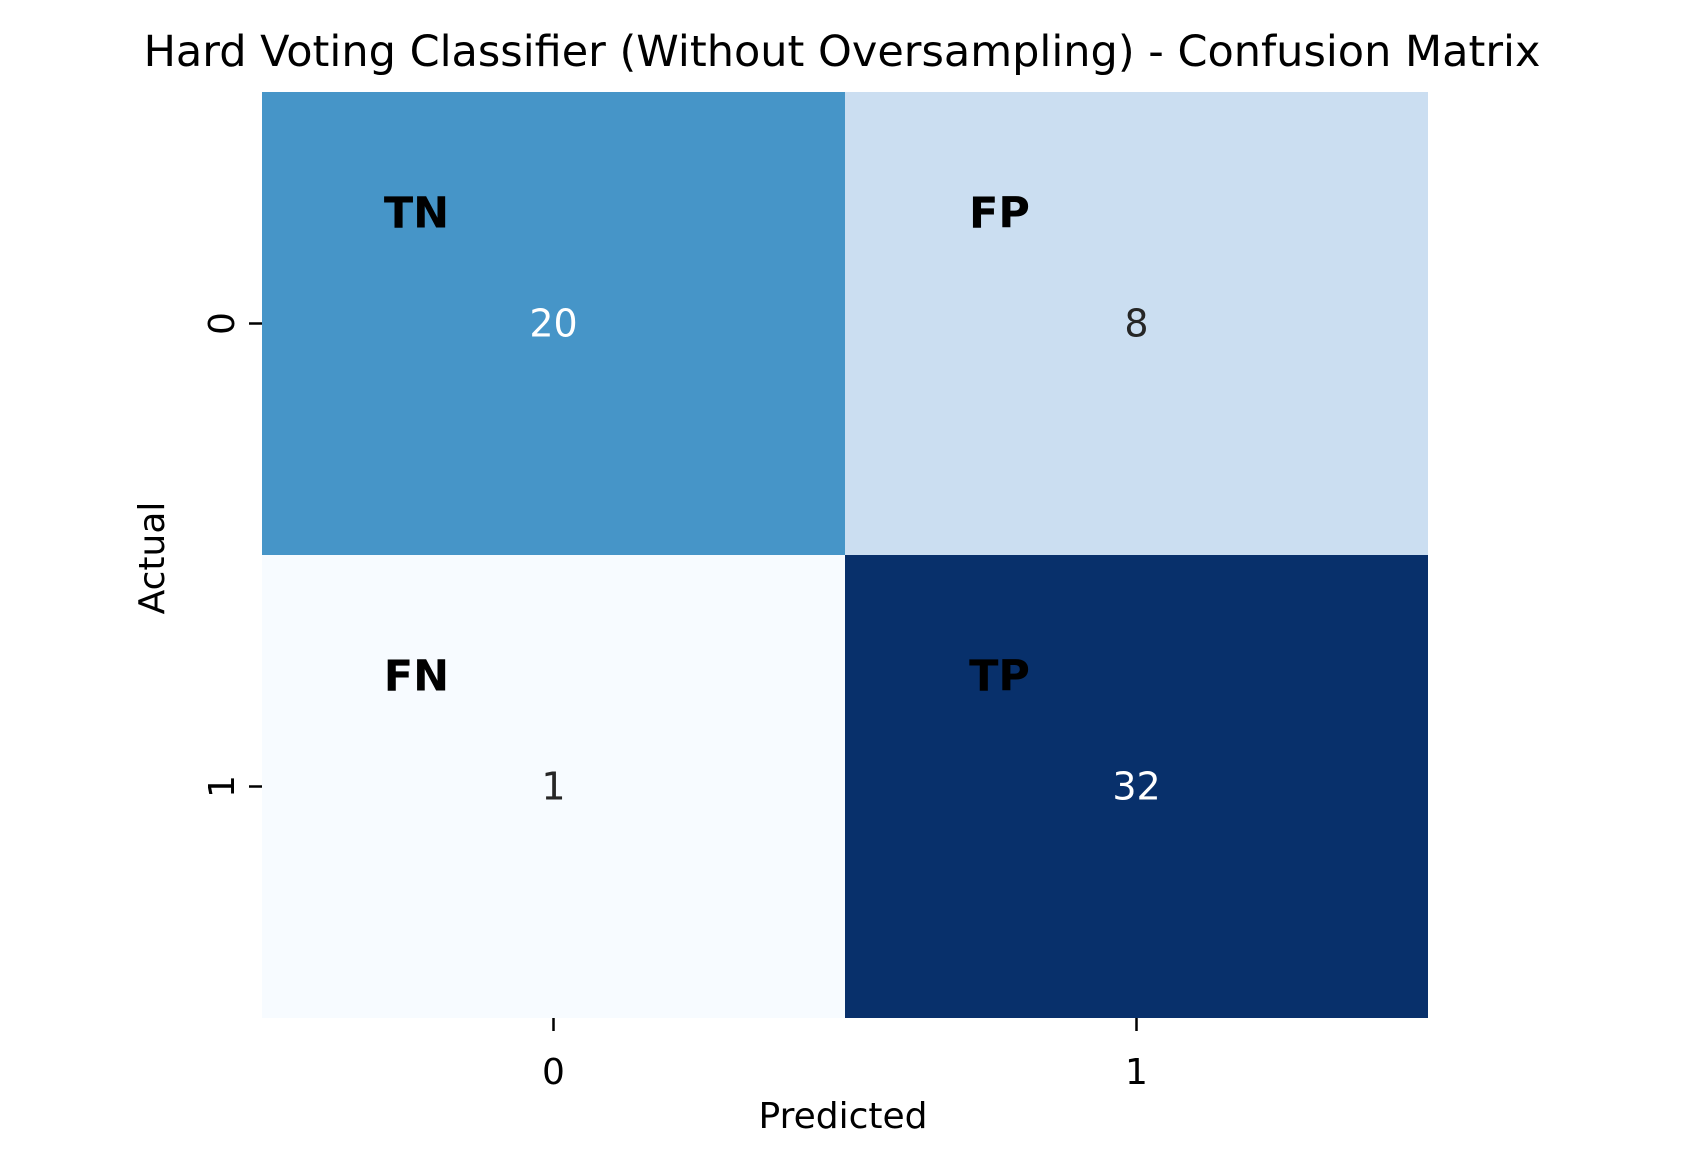 This screenshot has width=1685, height=1176. I want to click on x-tick-label: 0, so click(553, 1072).